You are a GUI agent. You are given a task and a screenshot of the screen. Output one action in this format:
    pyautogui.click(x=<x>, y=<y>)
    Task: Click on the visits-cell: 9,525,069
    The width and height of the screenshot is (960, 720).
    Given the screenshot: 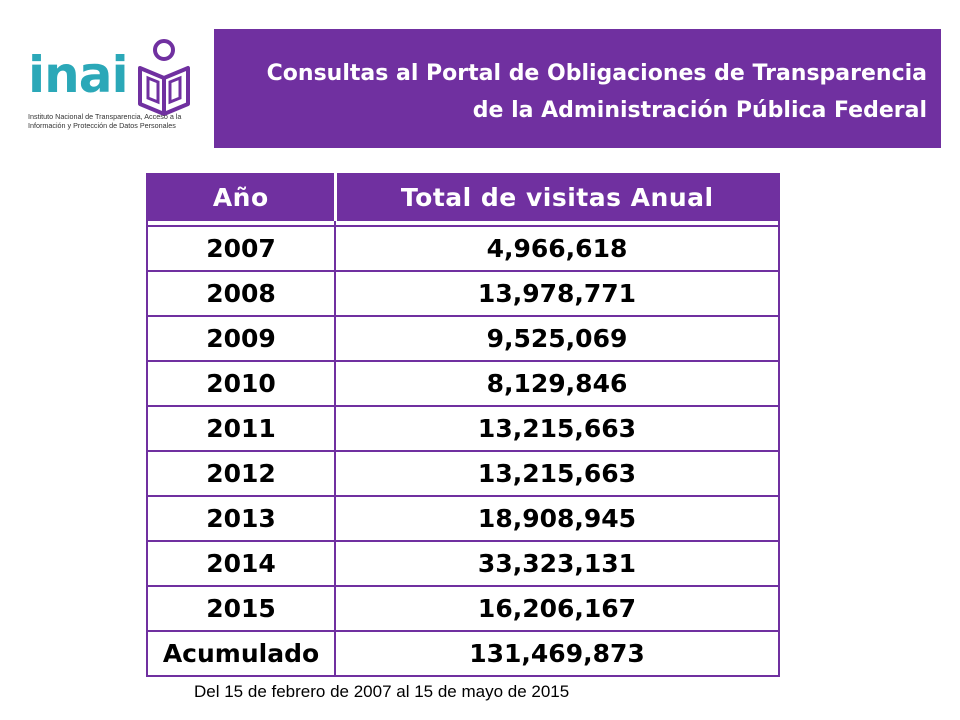 What is the action you would take?
    pyautogui.click(x=557, y=338)
    